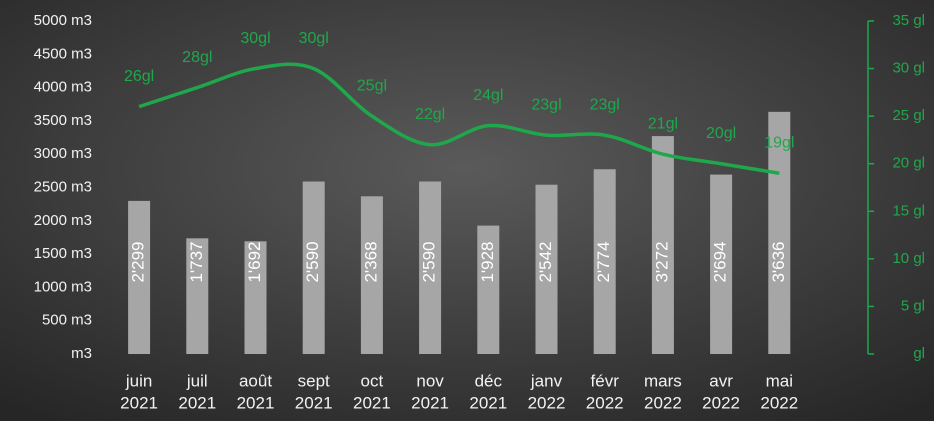  Describe the element at coordinates (908, 20) in the screenshot. I see `y2-tick-label: 35 gl` at that location.